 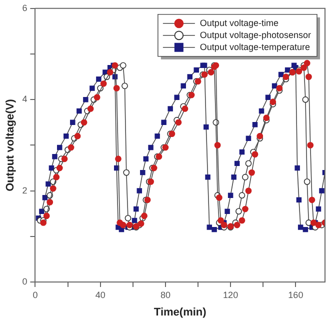 I want to click on x-tick-label: 160, so click(x=296, y=295).